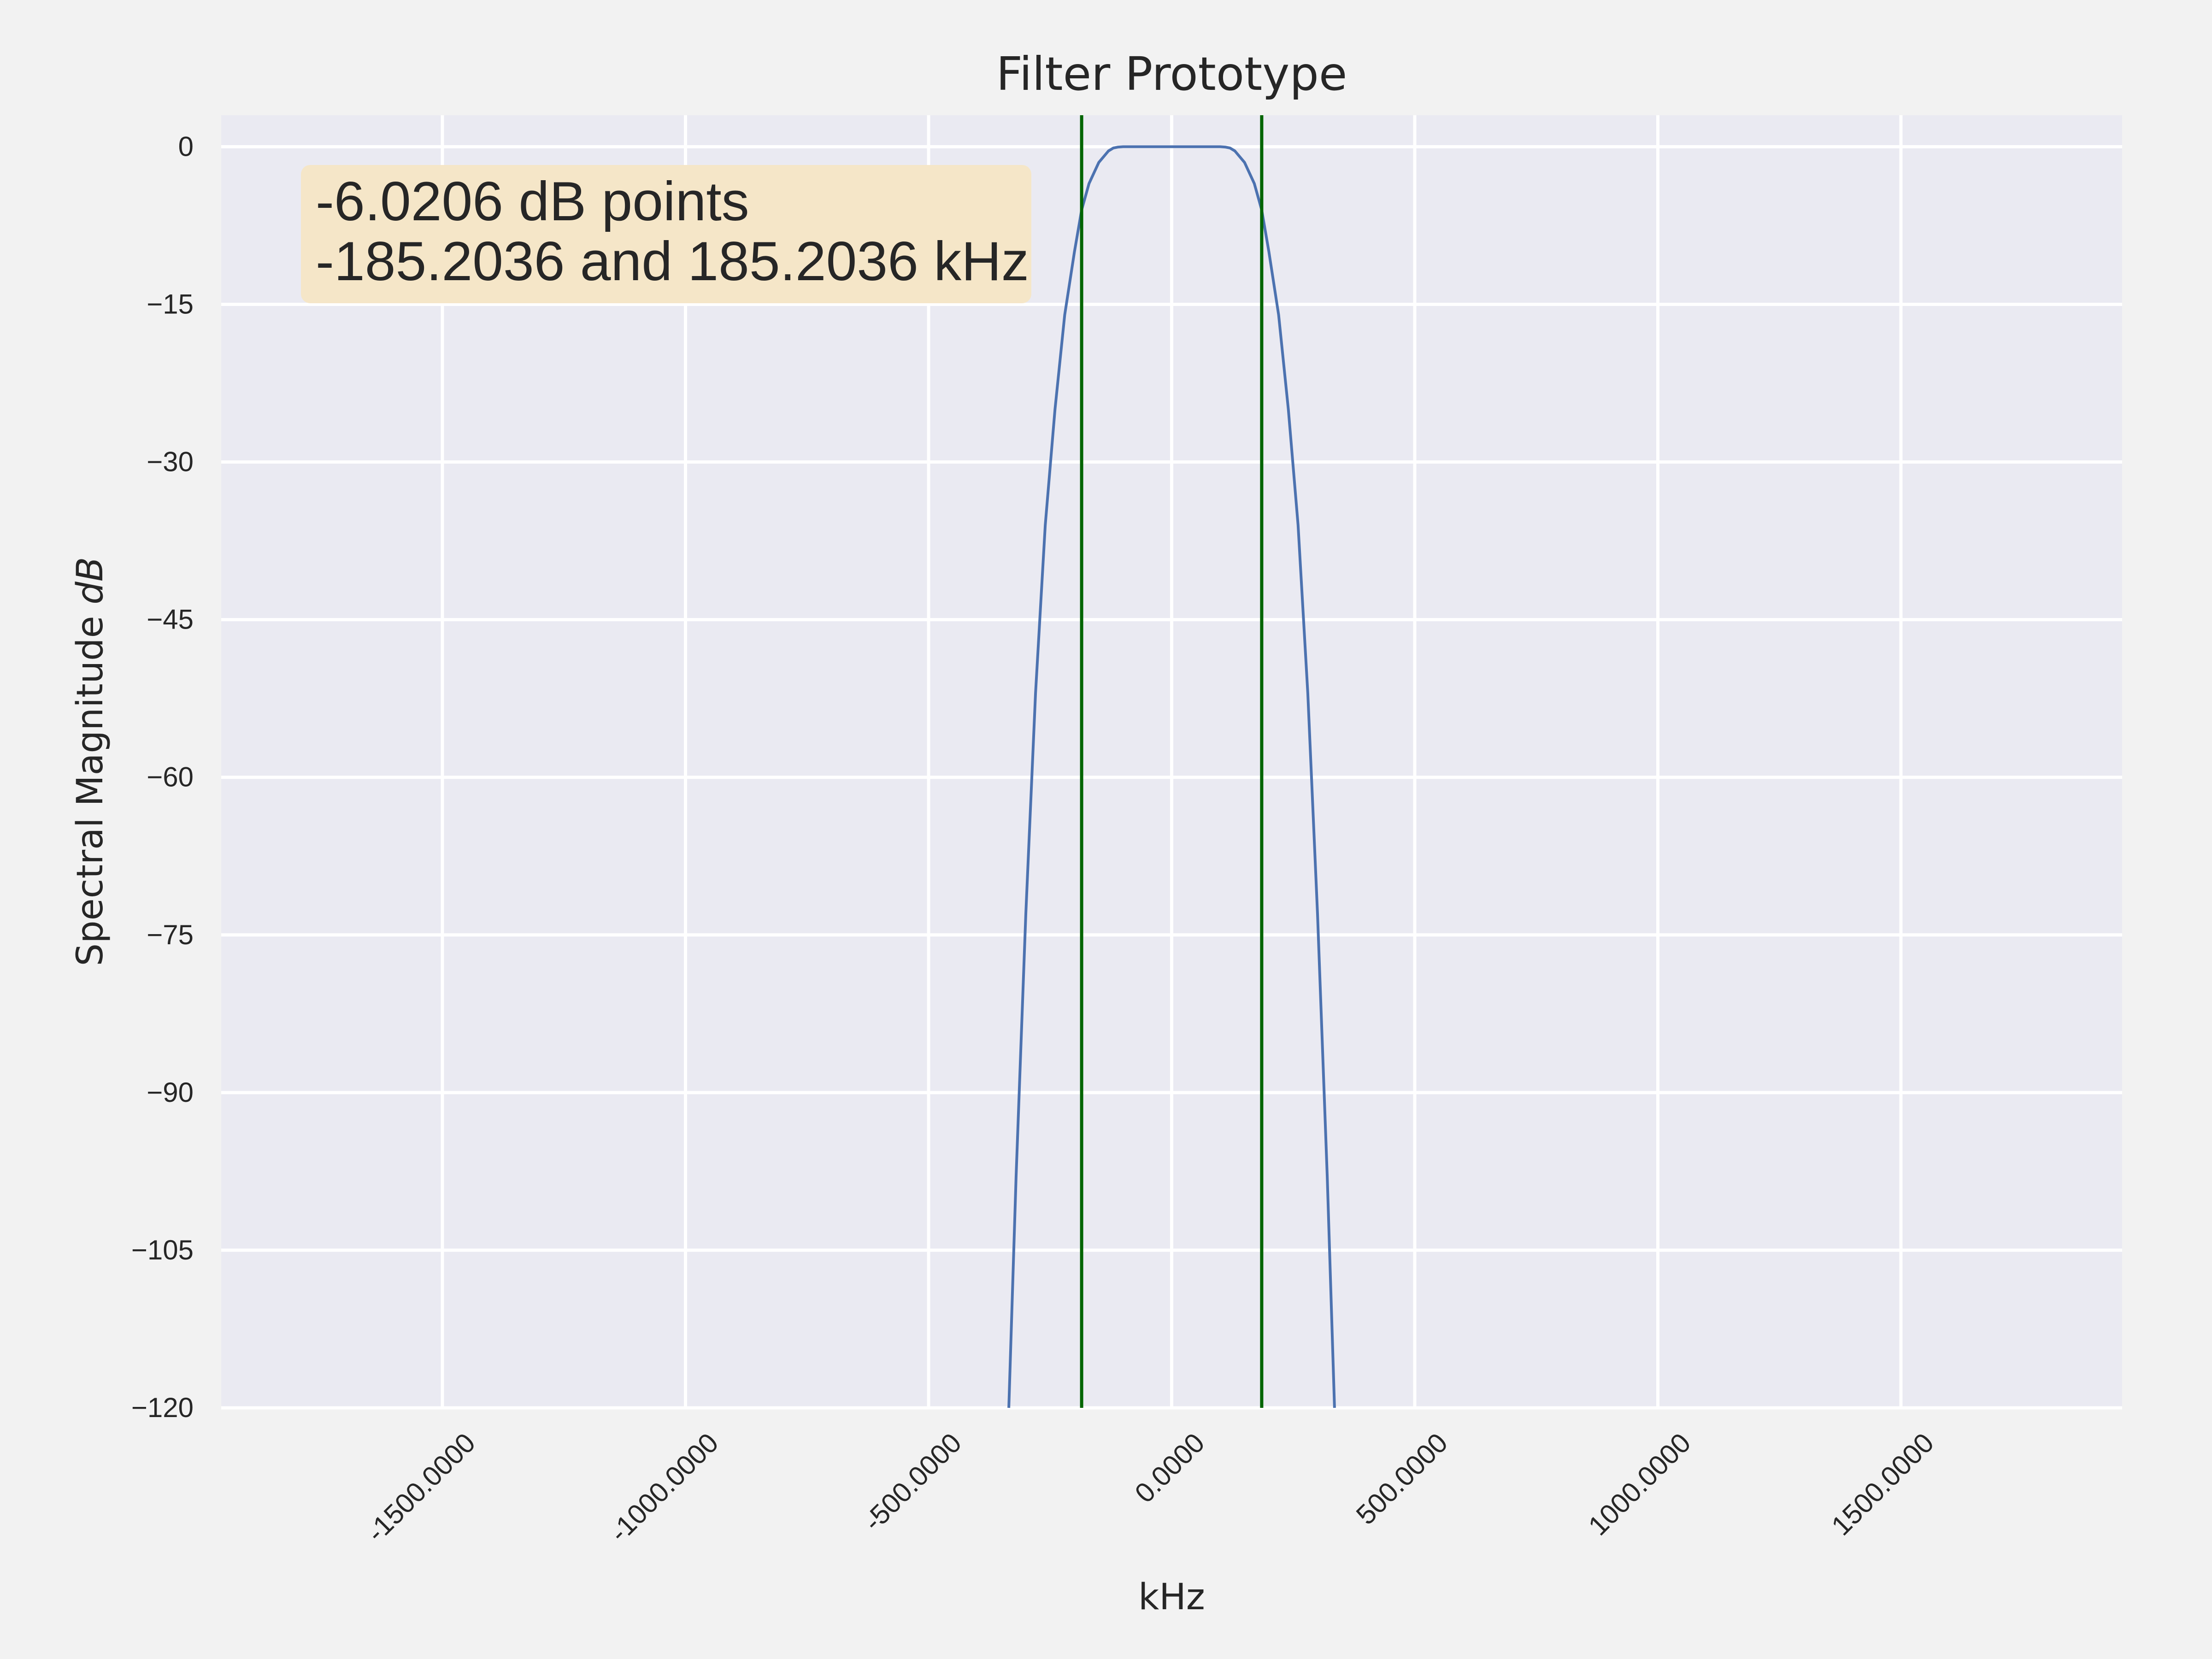  I want to click on x-axis-label: kHz, so click(1171, 1597).